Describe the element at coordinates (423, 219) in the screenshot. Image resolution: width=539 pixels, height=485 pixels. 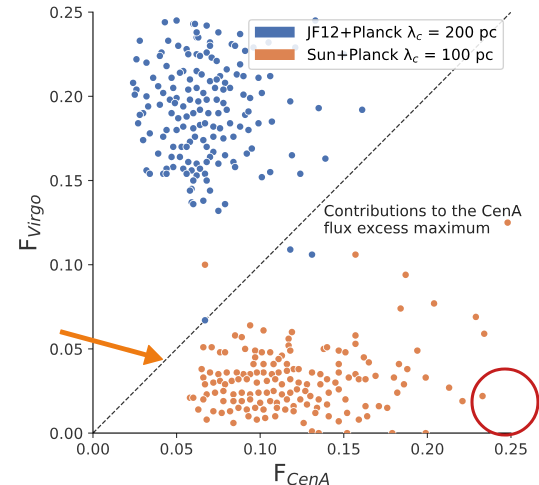
I see `annotation: Contributions to the CenA flux excess maximum` at that location.